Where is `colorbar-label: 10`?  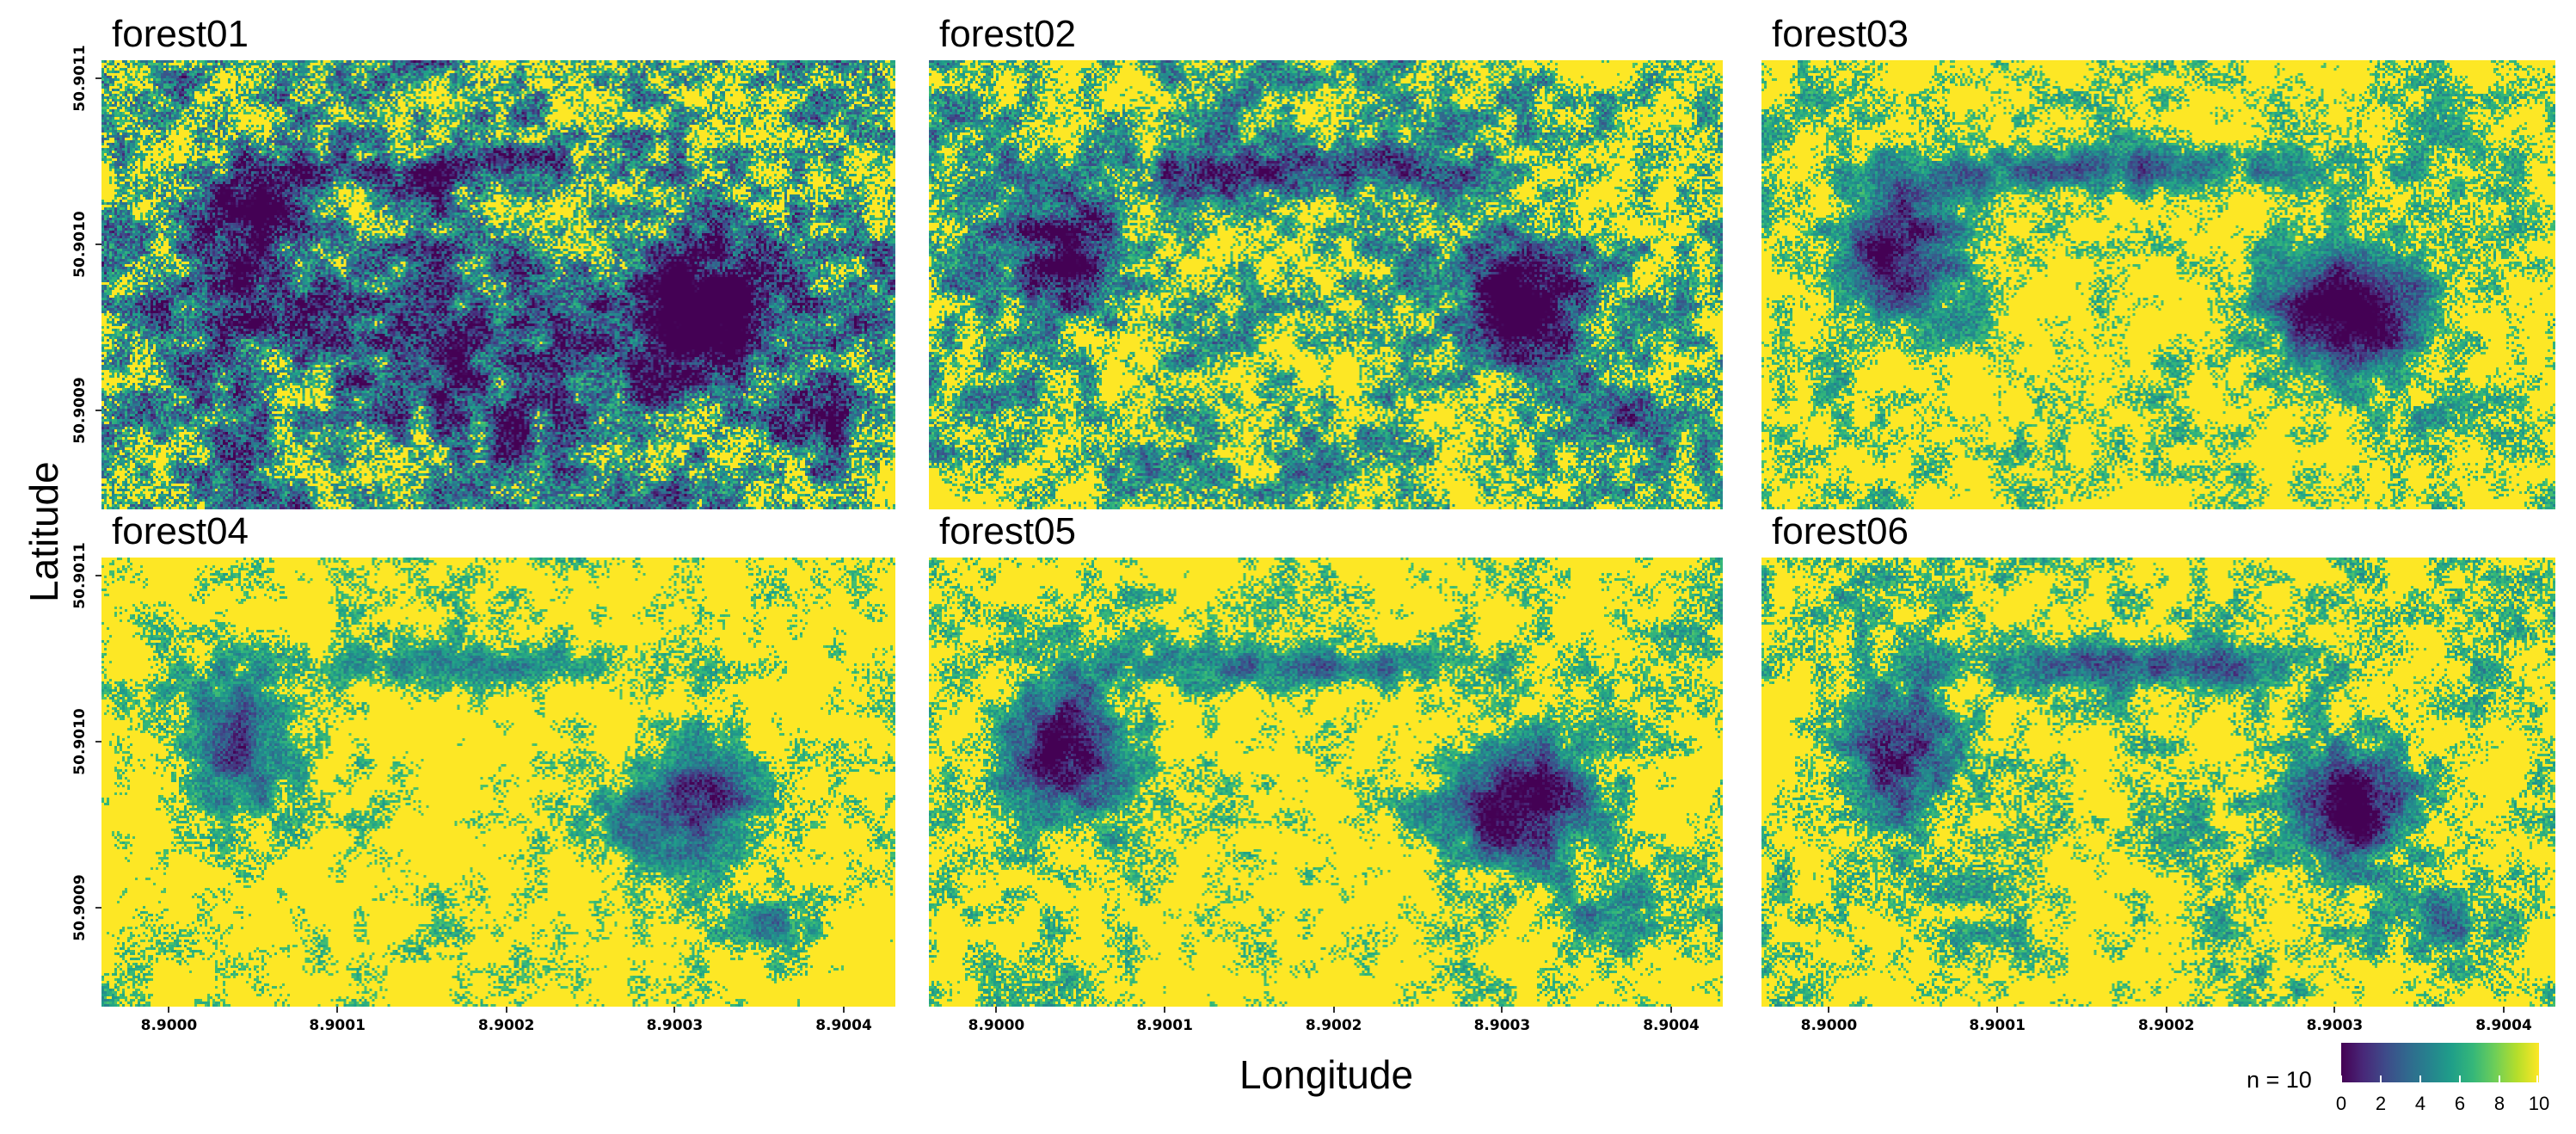 colorbar-label: 10 is located at coordinates (2539, 1104).